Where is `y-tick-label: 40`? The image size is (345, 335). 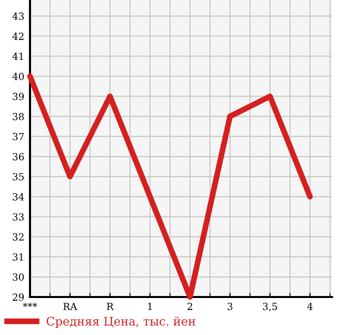
y-tick-label: 40 is located at coordinates (18, 76).